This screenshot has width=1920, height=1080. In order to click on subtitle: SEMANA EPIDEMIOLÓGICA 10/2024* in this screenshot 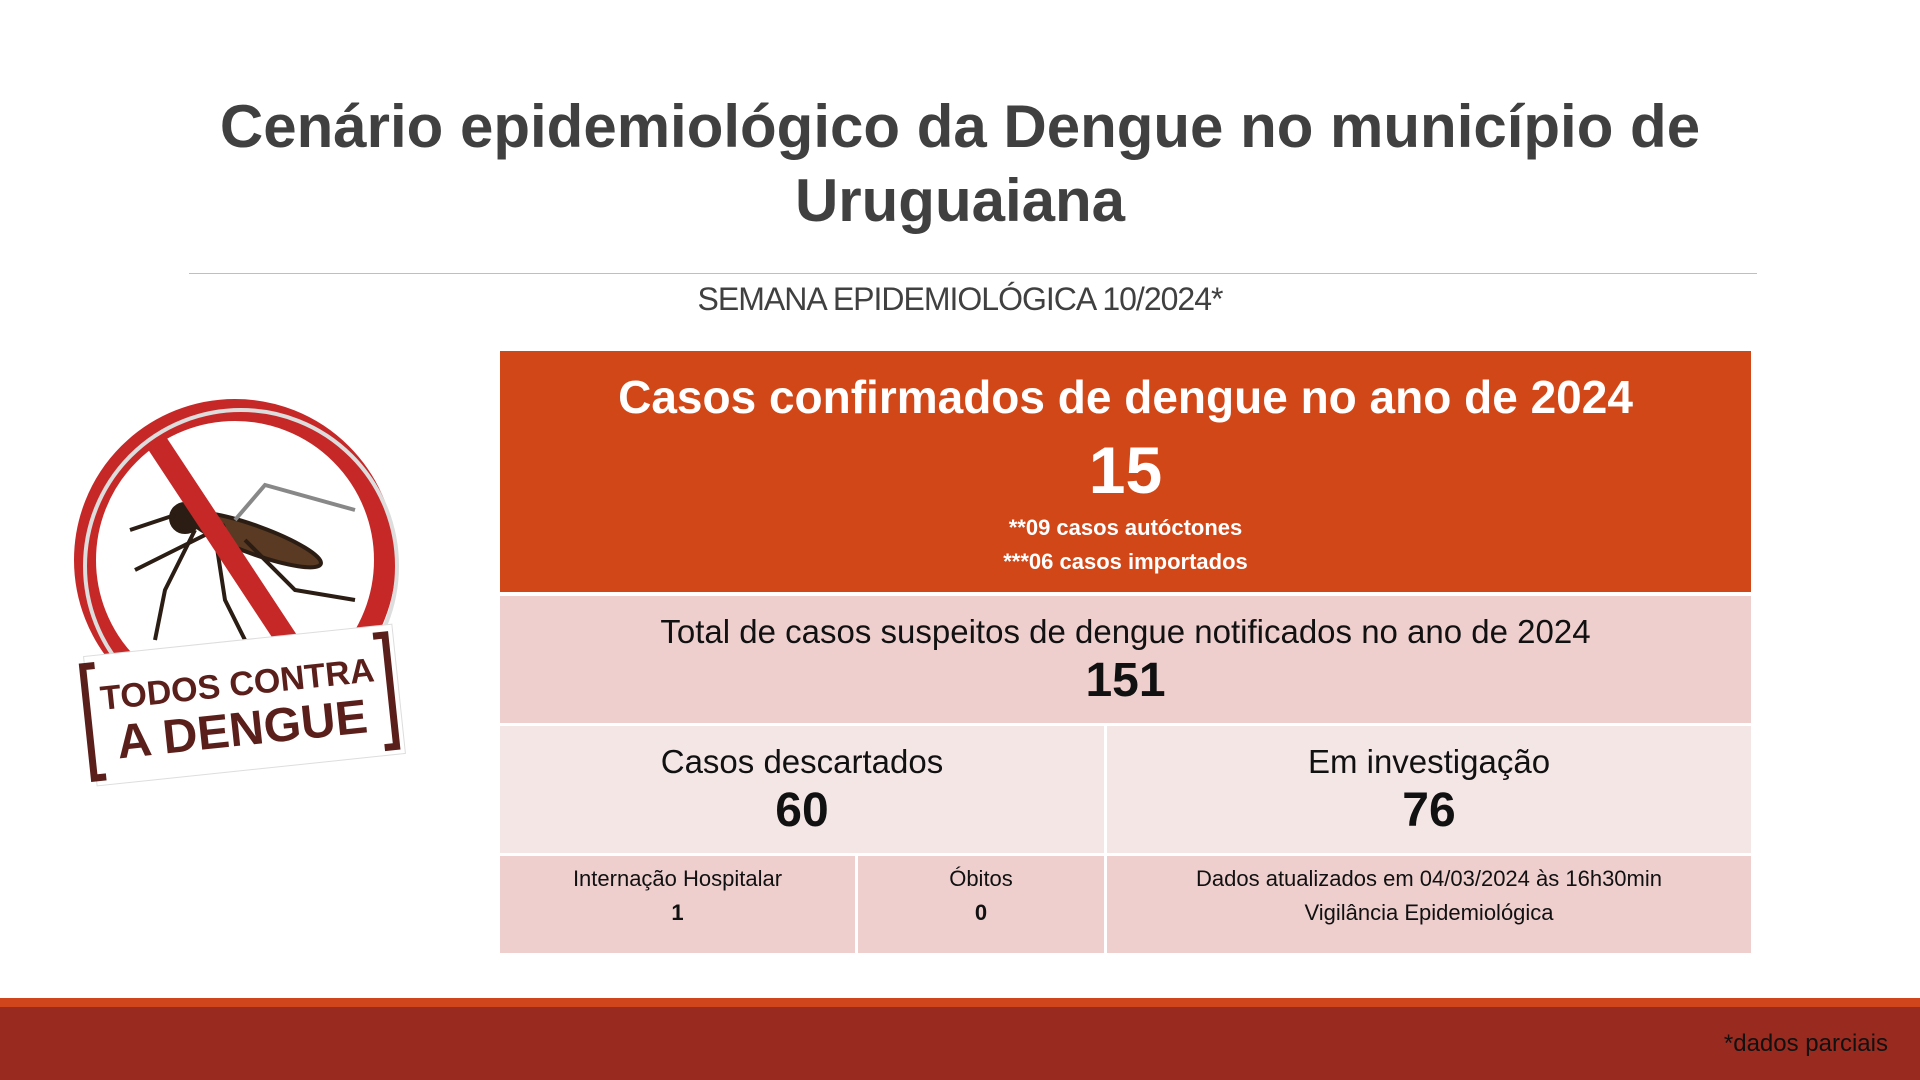, I will do `click(960, 299)`.